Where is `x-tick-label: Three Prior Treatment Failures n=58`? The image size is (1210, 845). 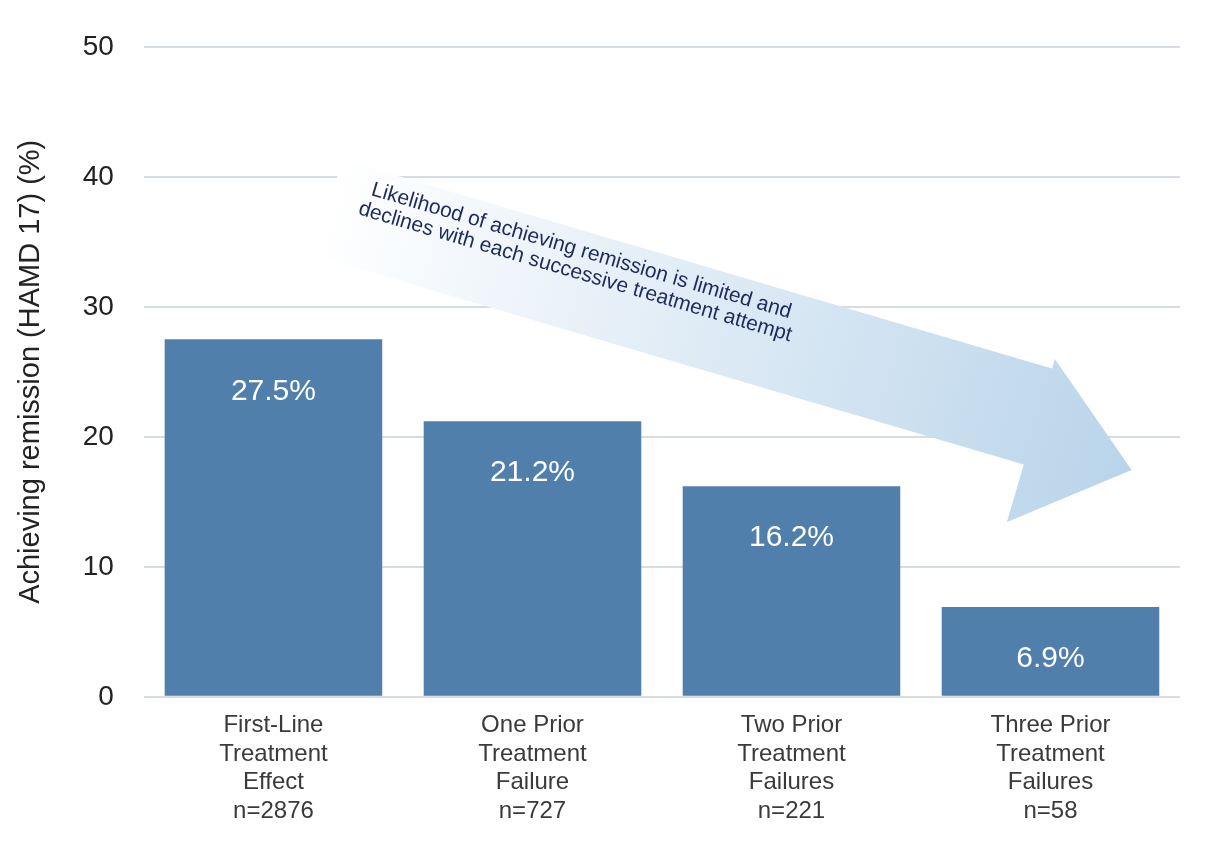
x-tick-label: Three Prior Treatment Failures n=58 is located at coordinates (1050, 766).